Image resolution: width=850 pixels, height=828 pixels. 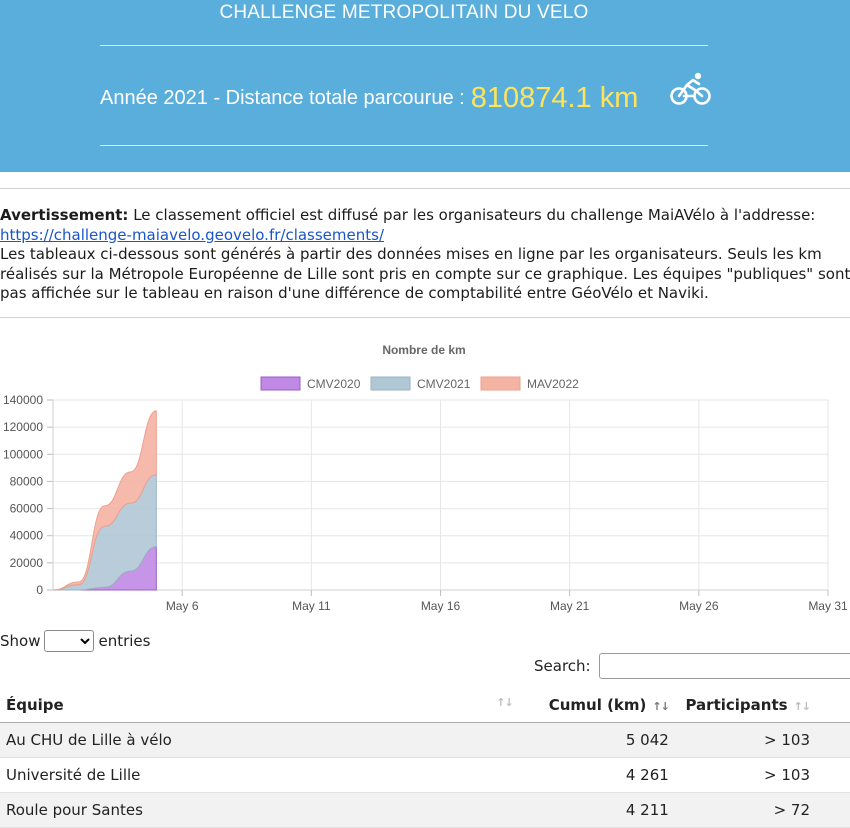 I want to click on column-label: Participants, so click(x=736, y=704).